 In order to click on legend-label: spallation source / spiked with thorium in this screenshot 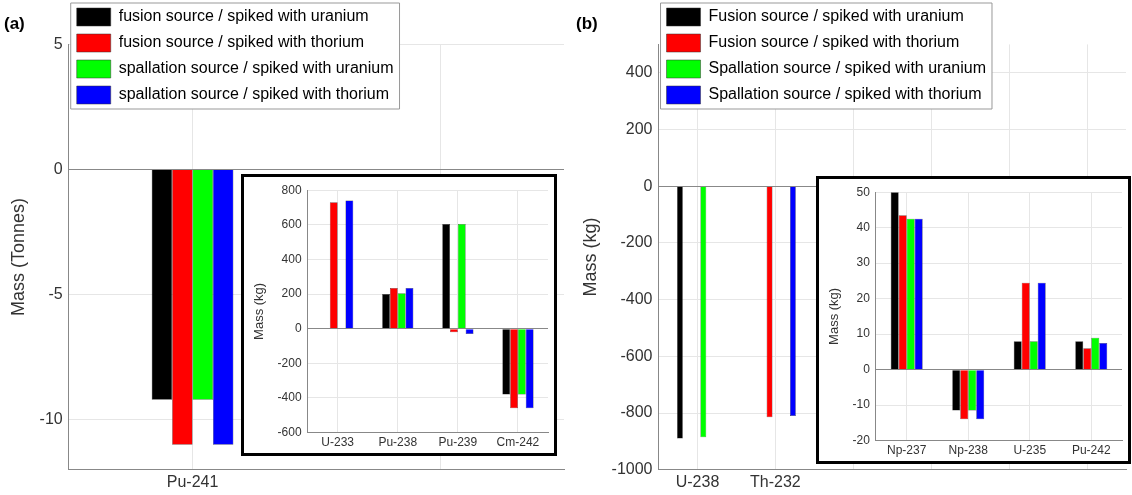, I will do `click(254, 94)`.